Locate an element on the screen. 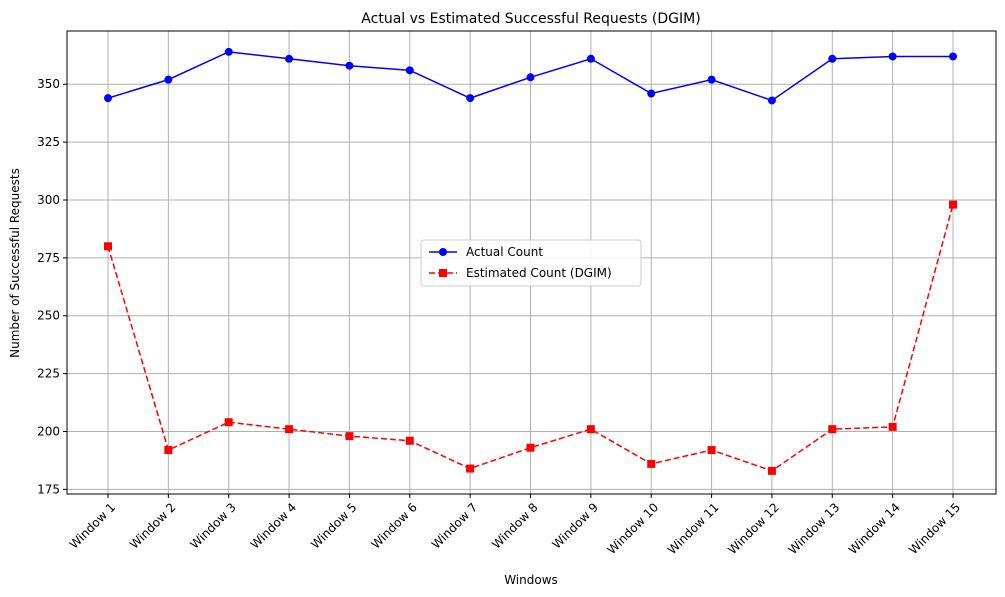 This screenshot has width=1005, height=597. y-tick-label: 225 is located at coordinates (48, 374).